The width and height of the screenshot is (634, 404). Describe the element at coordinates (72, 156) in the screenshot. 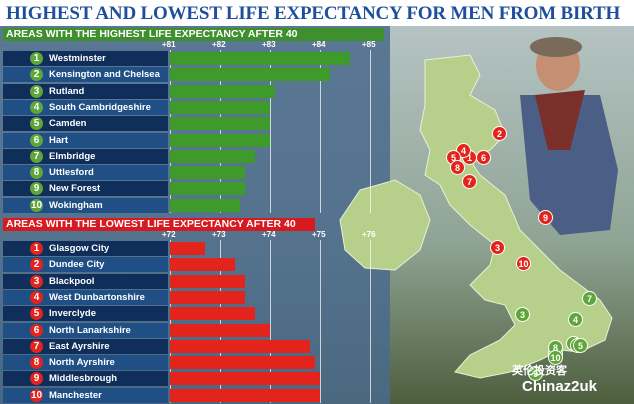

I see `category-label: Elmbridge` at that location.